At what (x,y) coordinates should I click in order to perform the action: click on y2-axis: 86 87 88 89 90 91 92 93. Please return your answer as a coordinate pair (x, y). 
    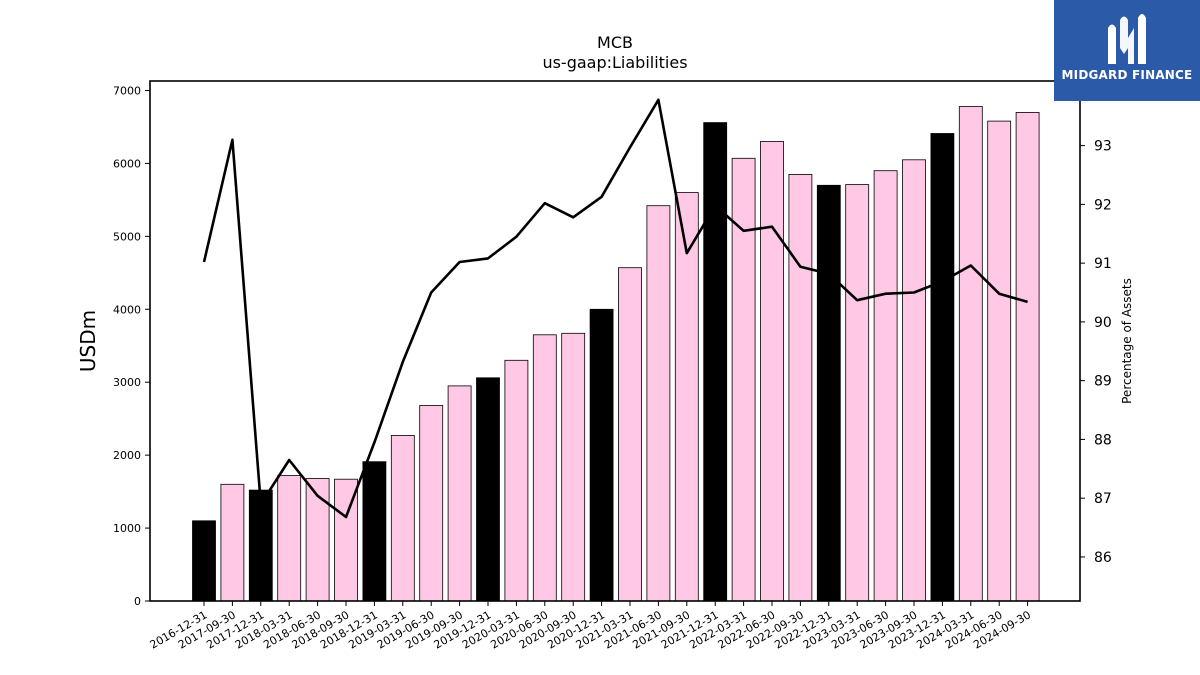
    Looking at the image, I should click on (1096, 352).